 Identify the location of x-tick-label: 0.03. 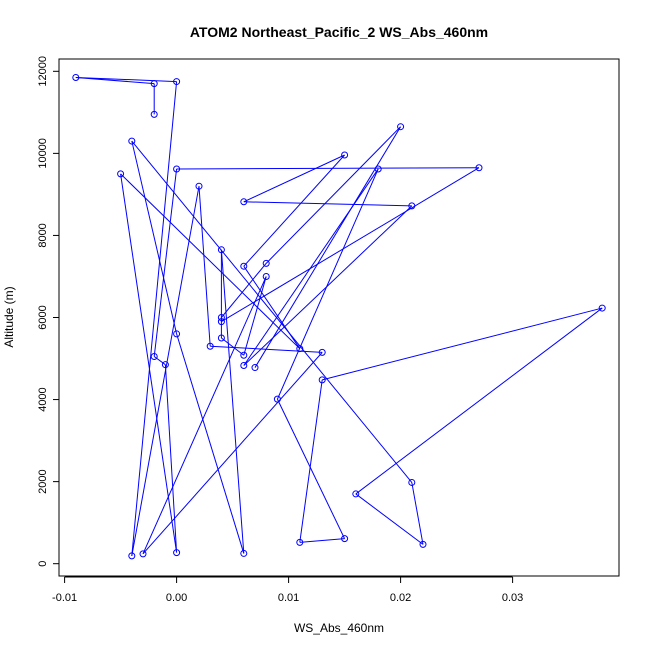
(512, 598).